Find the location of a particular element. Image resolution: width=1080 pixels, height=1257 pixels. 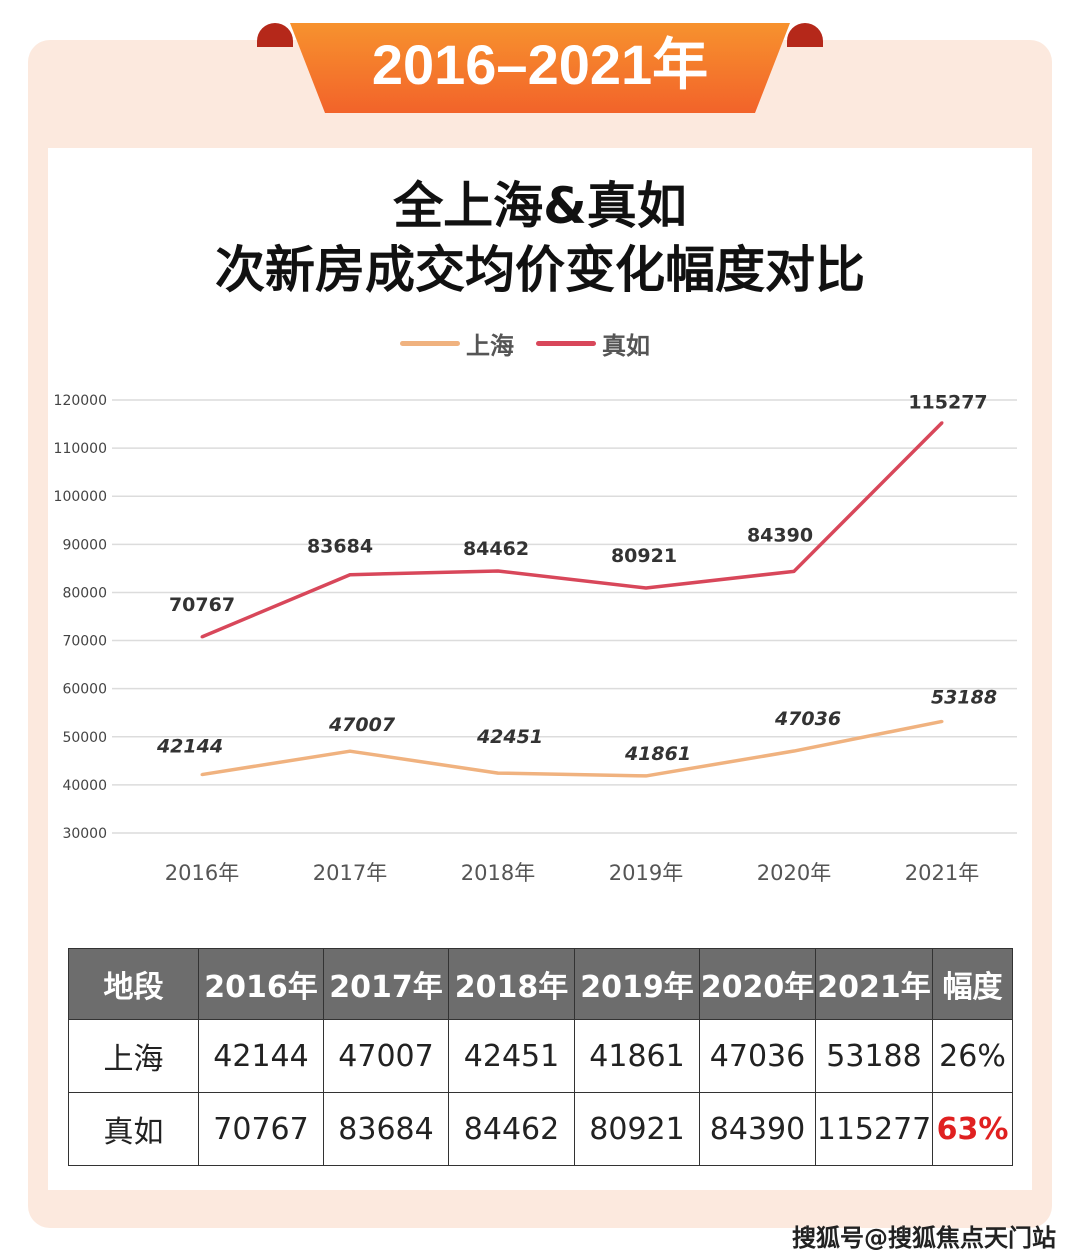

y-tick-label: 50000 is located at coordinates (84, 738).